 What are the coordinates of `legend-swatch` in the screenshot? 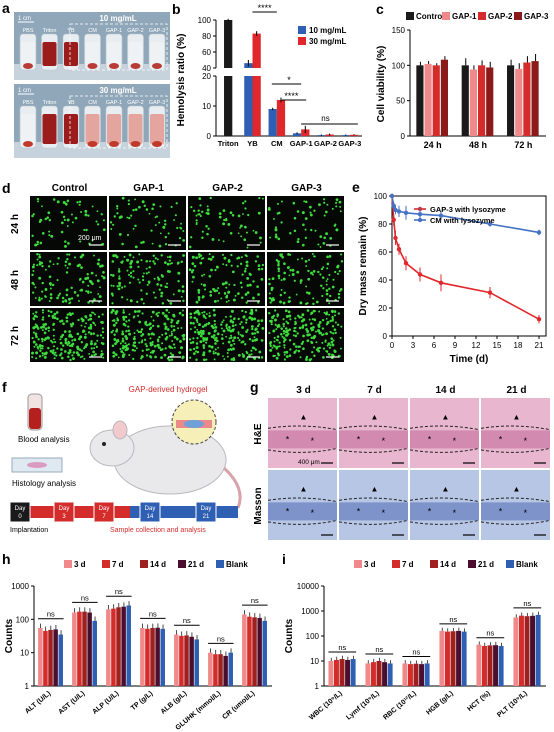 It's located at (510, 564).